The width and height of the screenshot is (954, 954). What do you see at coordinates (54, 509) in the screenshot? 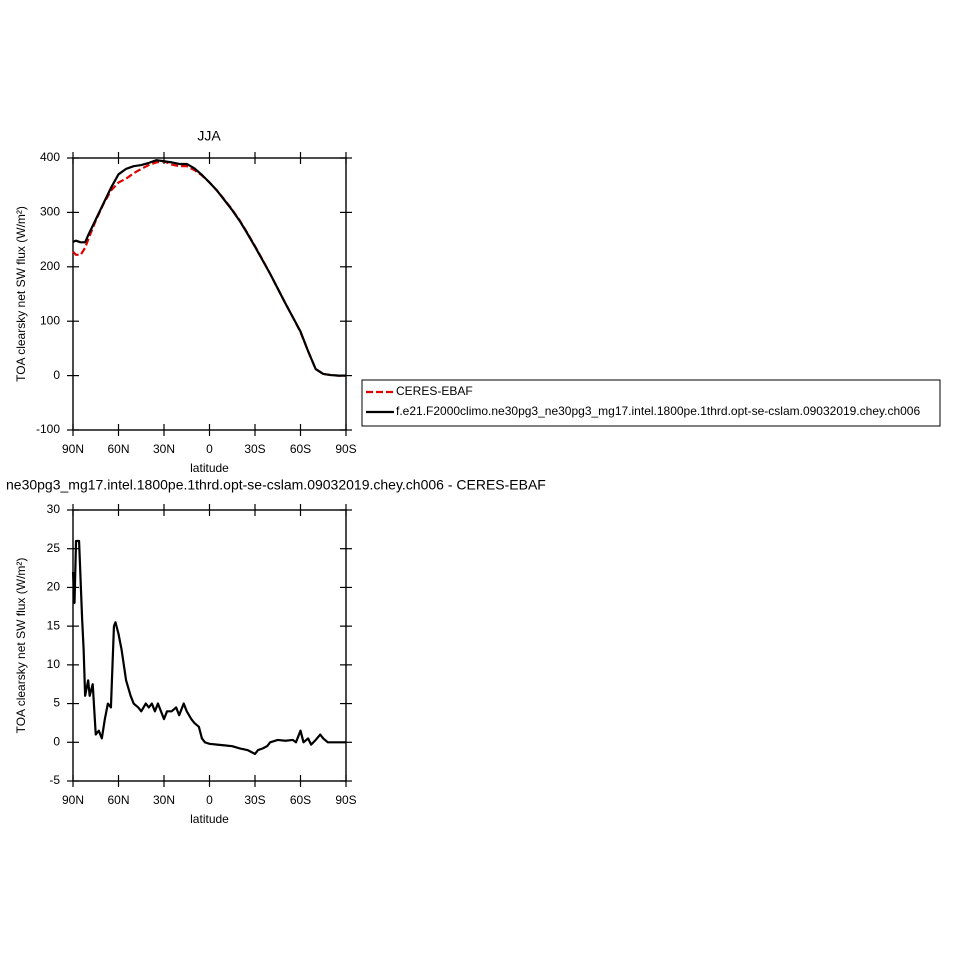
I see `y-tick-label: 30` at bounding box center [54, 509].